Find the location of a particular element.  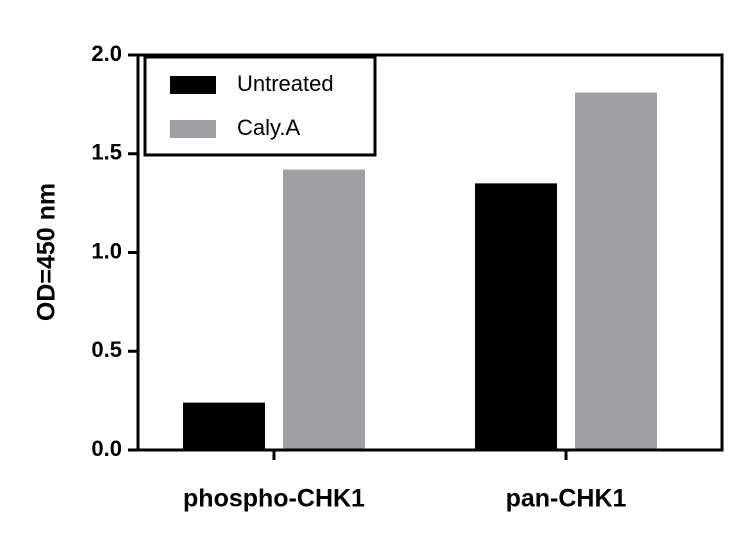

legend-box is located at coordinates (260, 106).